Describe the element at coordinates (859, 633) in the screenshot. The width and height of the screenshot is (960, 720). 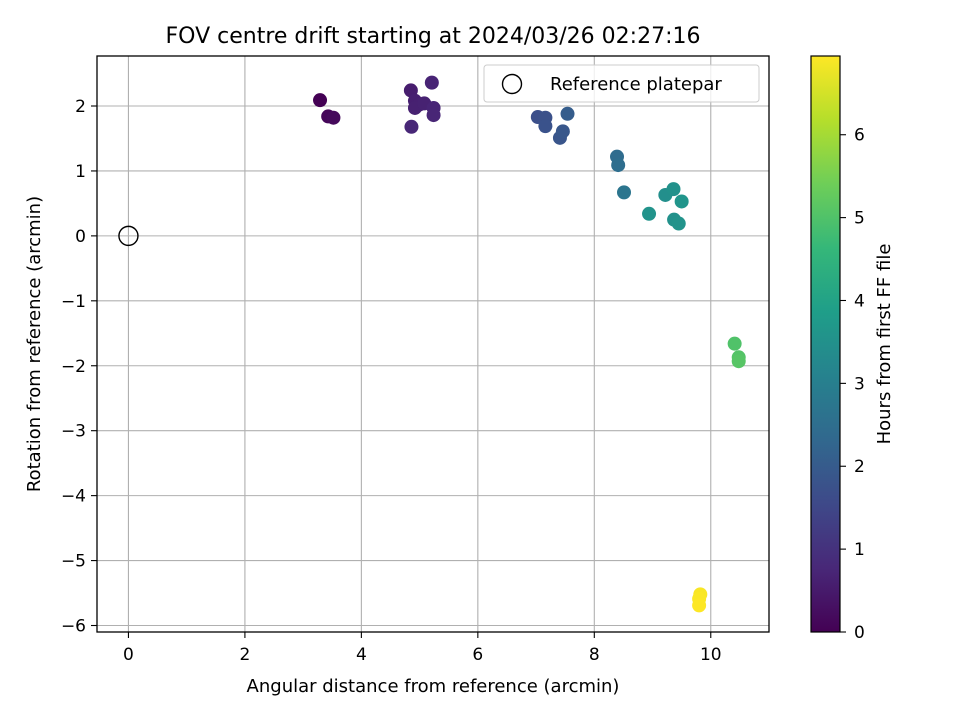
I see `colorbar-tick-label: 0` at that location.